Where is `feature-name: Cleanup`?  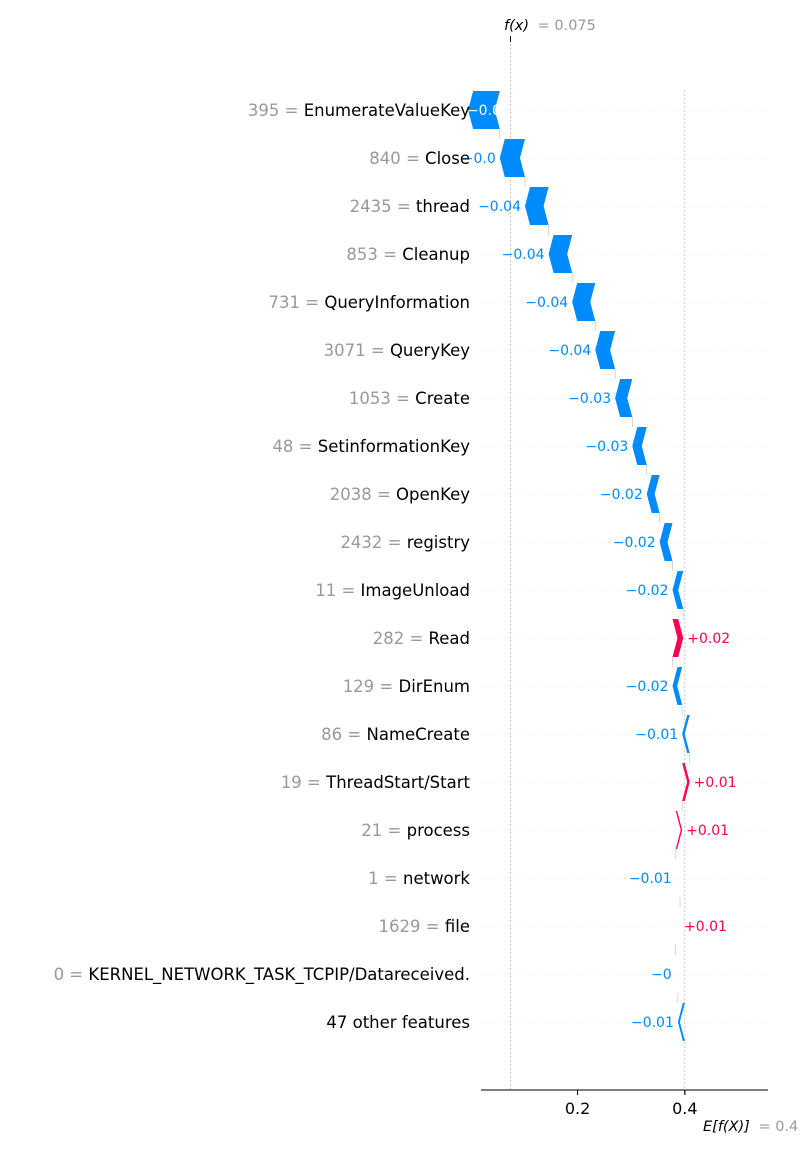 feature-name: Cleanup is located at coordinates (436, 254).